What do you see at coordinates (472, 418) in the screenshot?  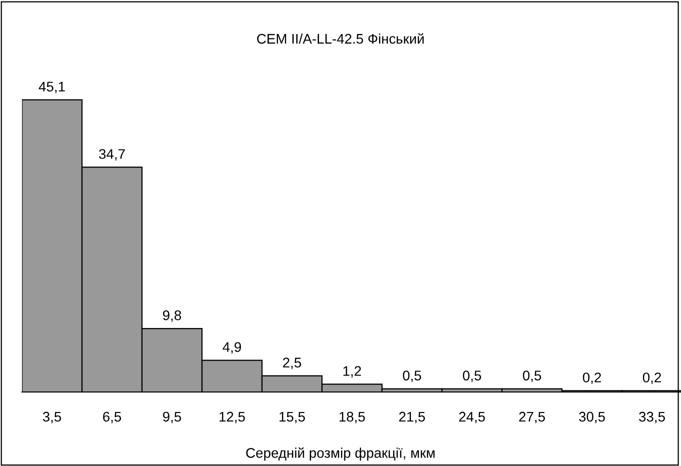 I see `x-tick-label: 24,5` at bounding box center [472, 418].